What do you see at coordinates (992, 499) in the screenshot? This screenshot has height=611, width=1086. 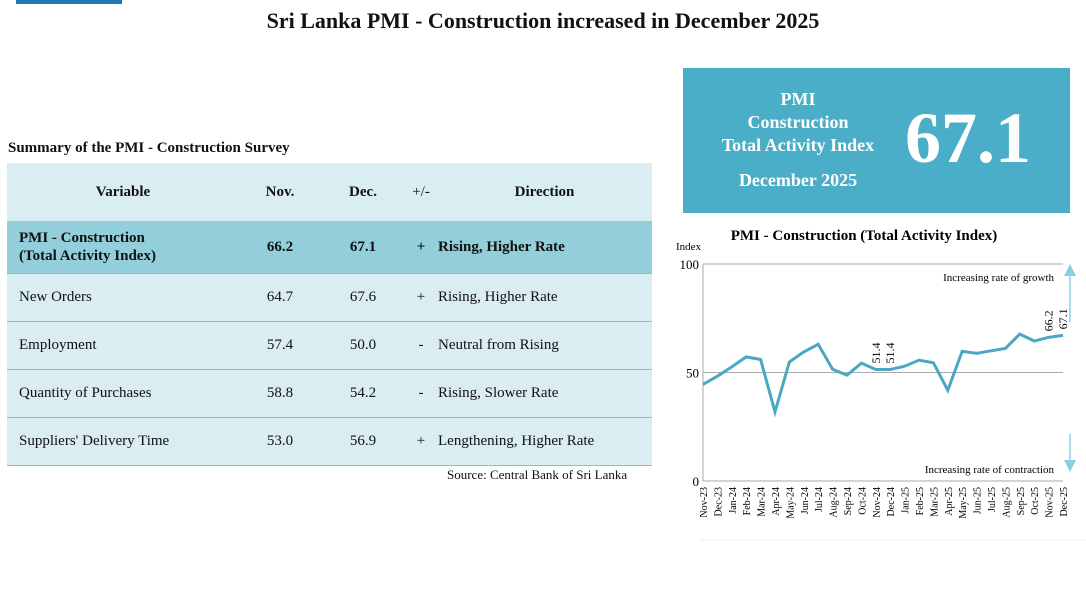 I see `x-tick-label: Jul-25` at bounding box center [992, 499].